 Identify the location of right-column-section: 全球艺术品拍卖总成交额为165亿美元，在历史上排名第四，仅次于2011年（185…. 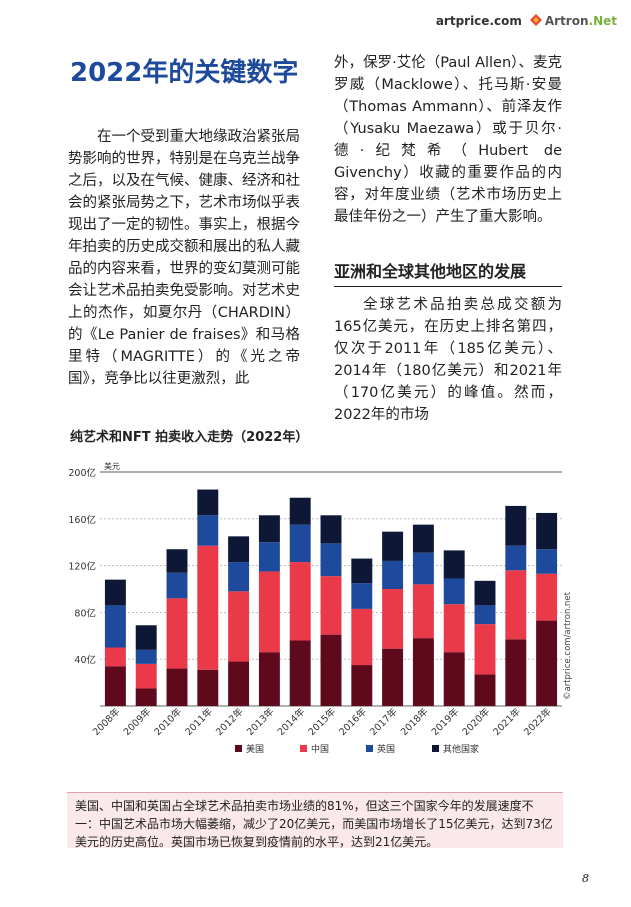
(448, 360).